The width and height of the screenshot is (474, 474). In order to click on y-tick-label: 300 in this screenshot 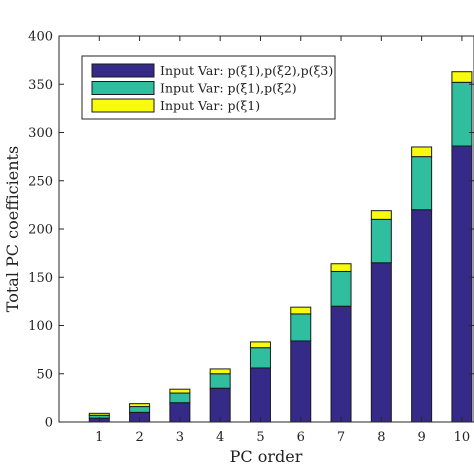, I will do `click(40, 133)`.